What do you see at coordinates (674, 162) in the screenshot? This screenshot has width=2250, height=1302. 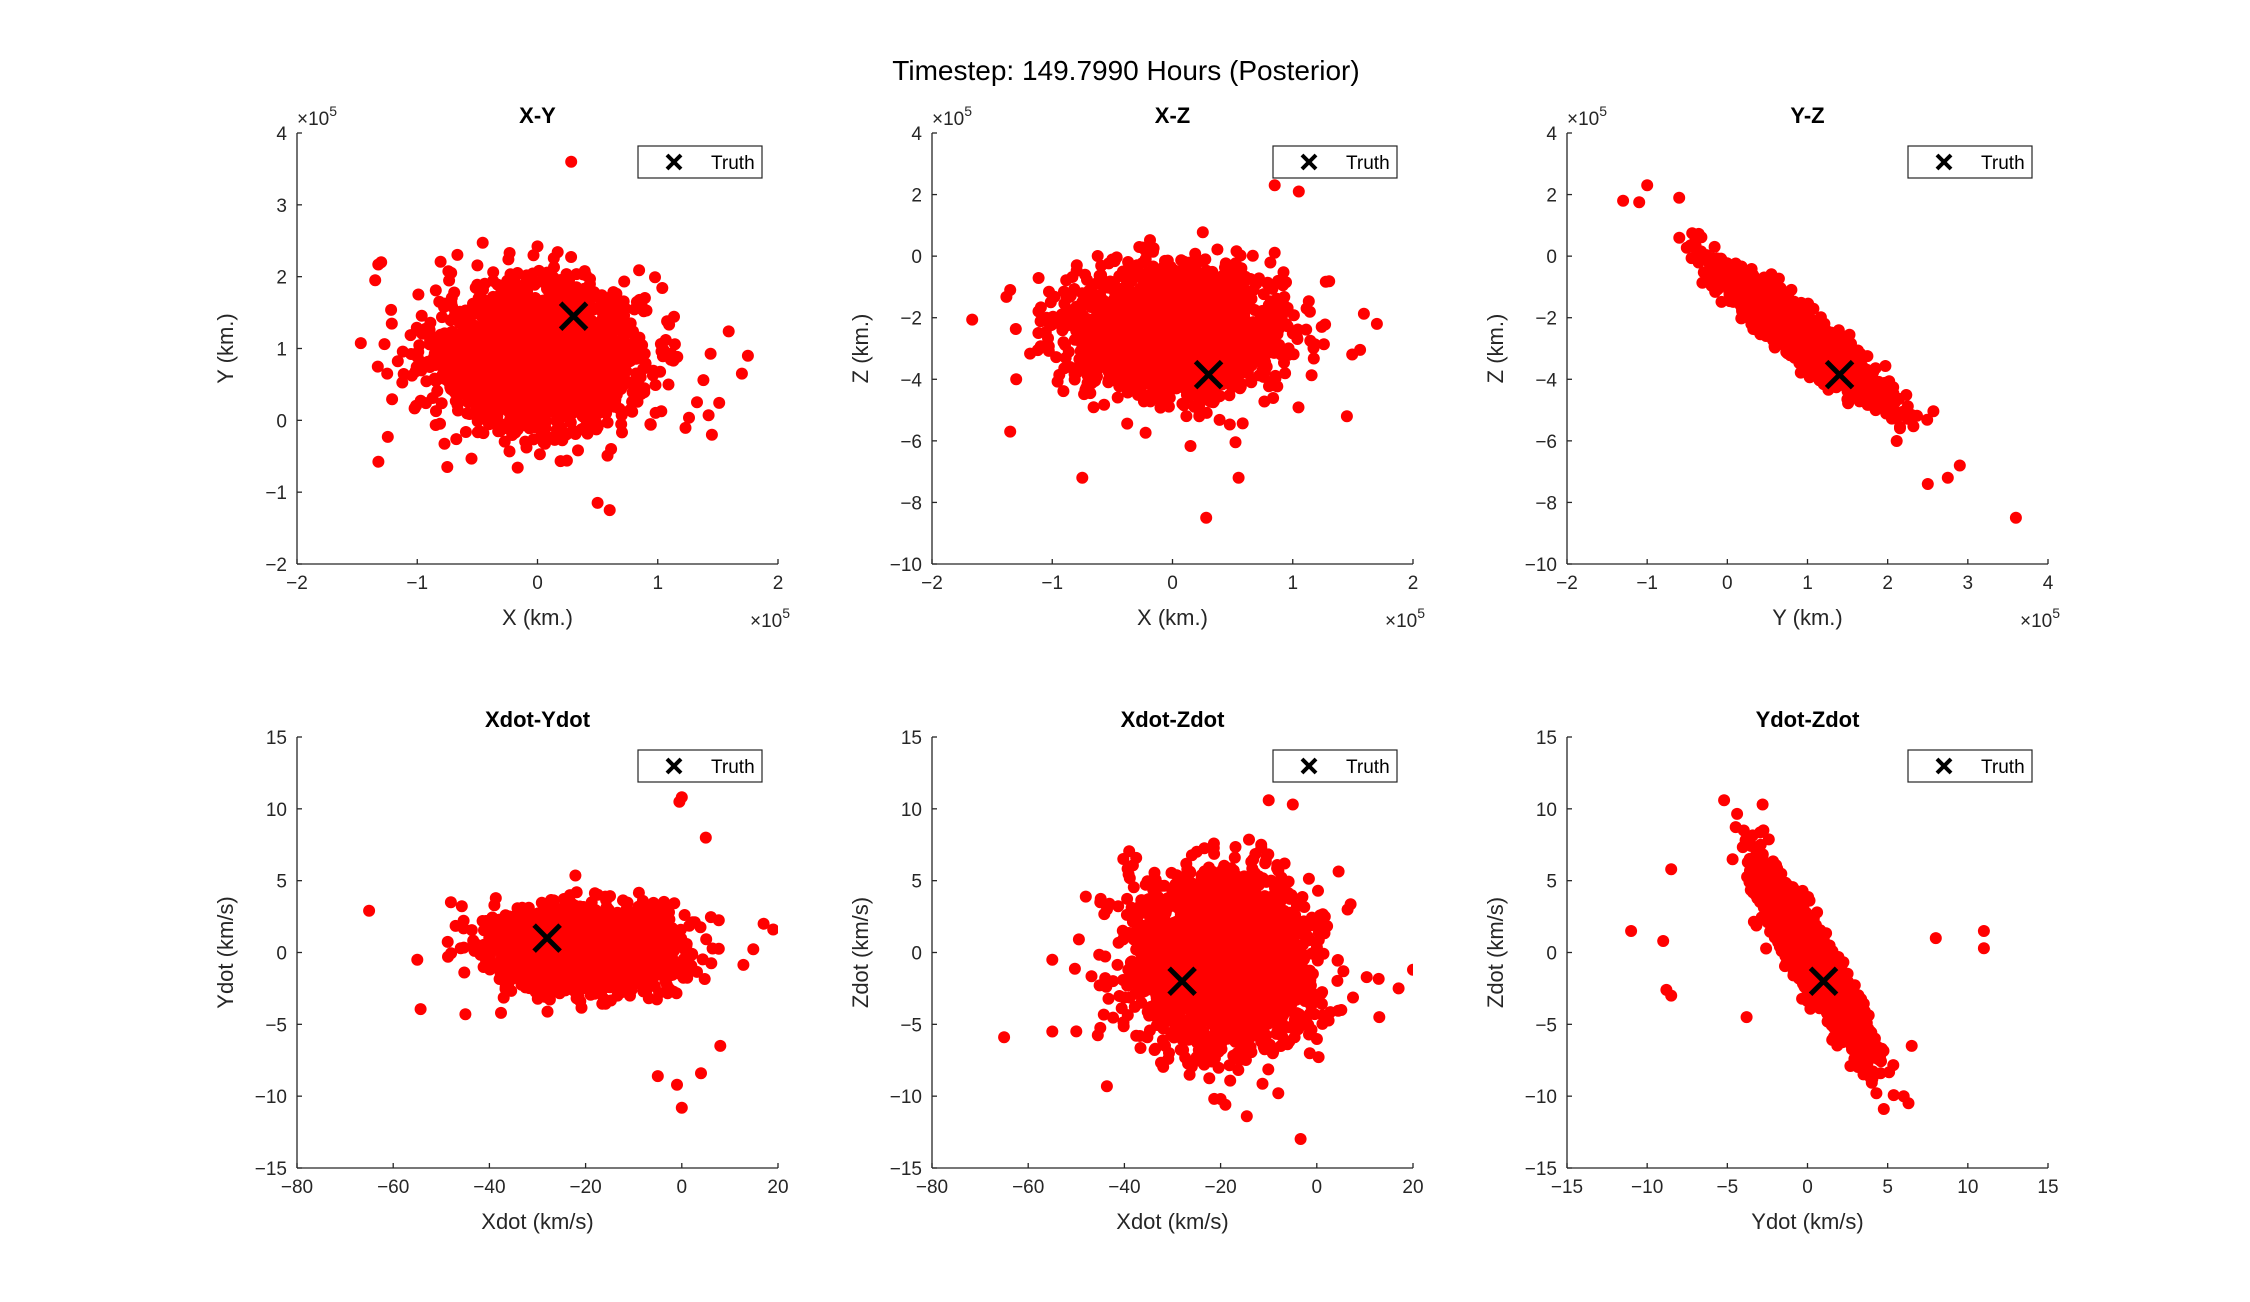 I see `legend-truth-marker` at bounding box center [674, 162].